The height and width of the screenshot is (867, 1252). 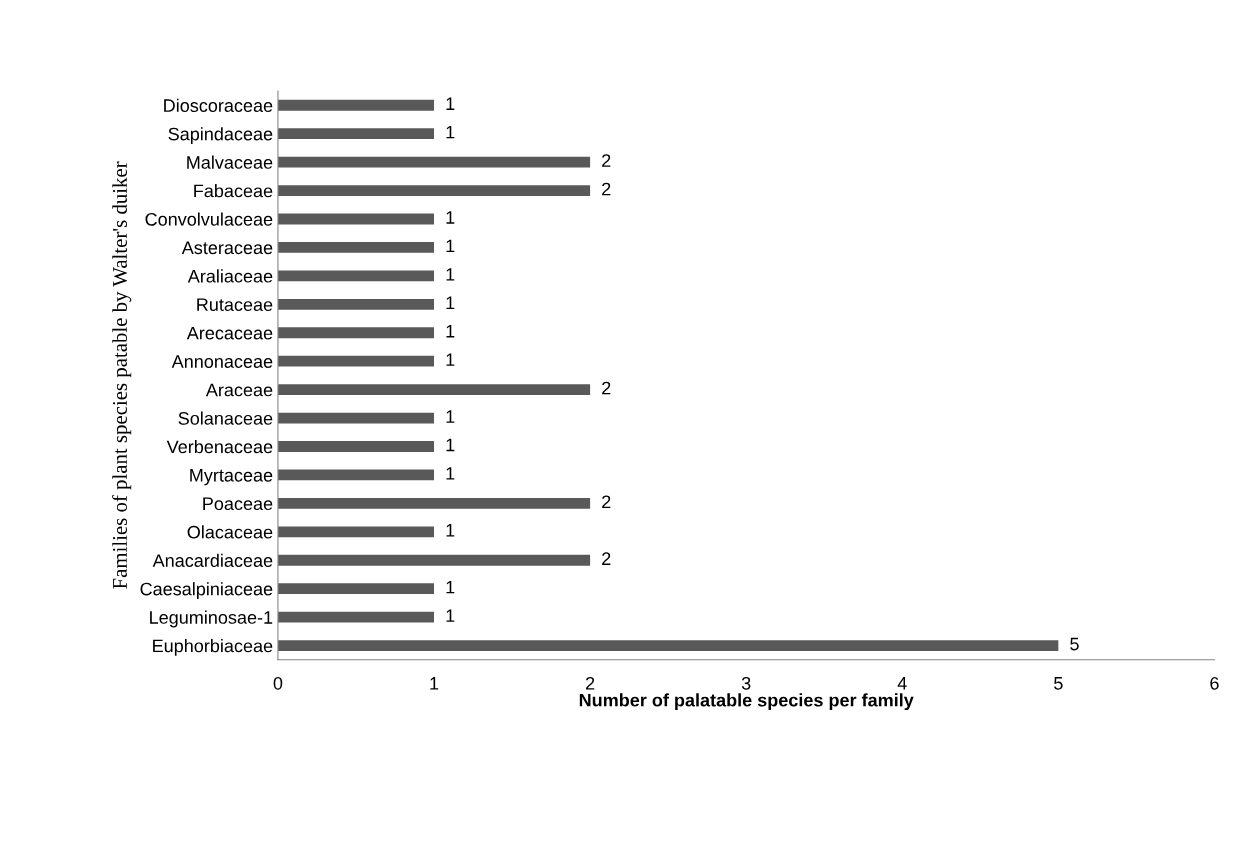 I want to click on y-tick-label: Araliaceae, so click(x=230, y=276).